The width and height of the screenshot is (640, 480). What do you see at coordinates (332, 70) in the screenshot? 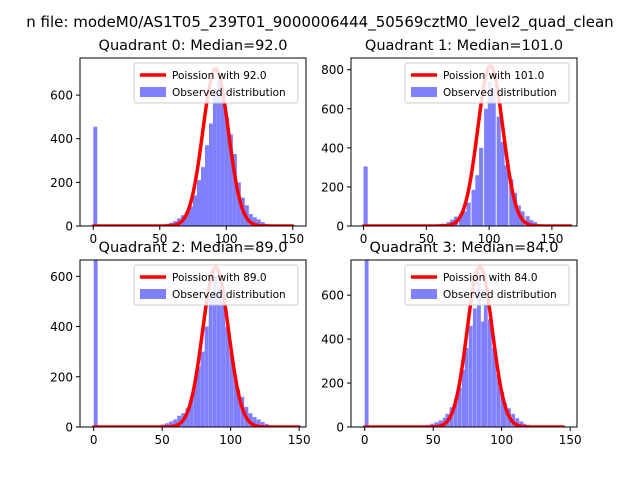
I see `y-tick-label: 800` at bounding box center [332, 70].